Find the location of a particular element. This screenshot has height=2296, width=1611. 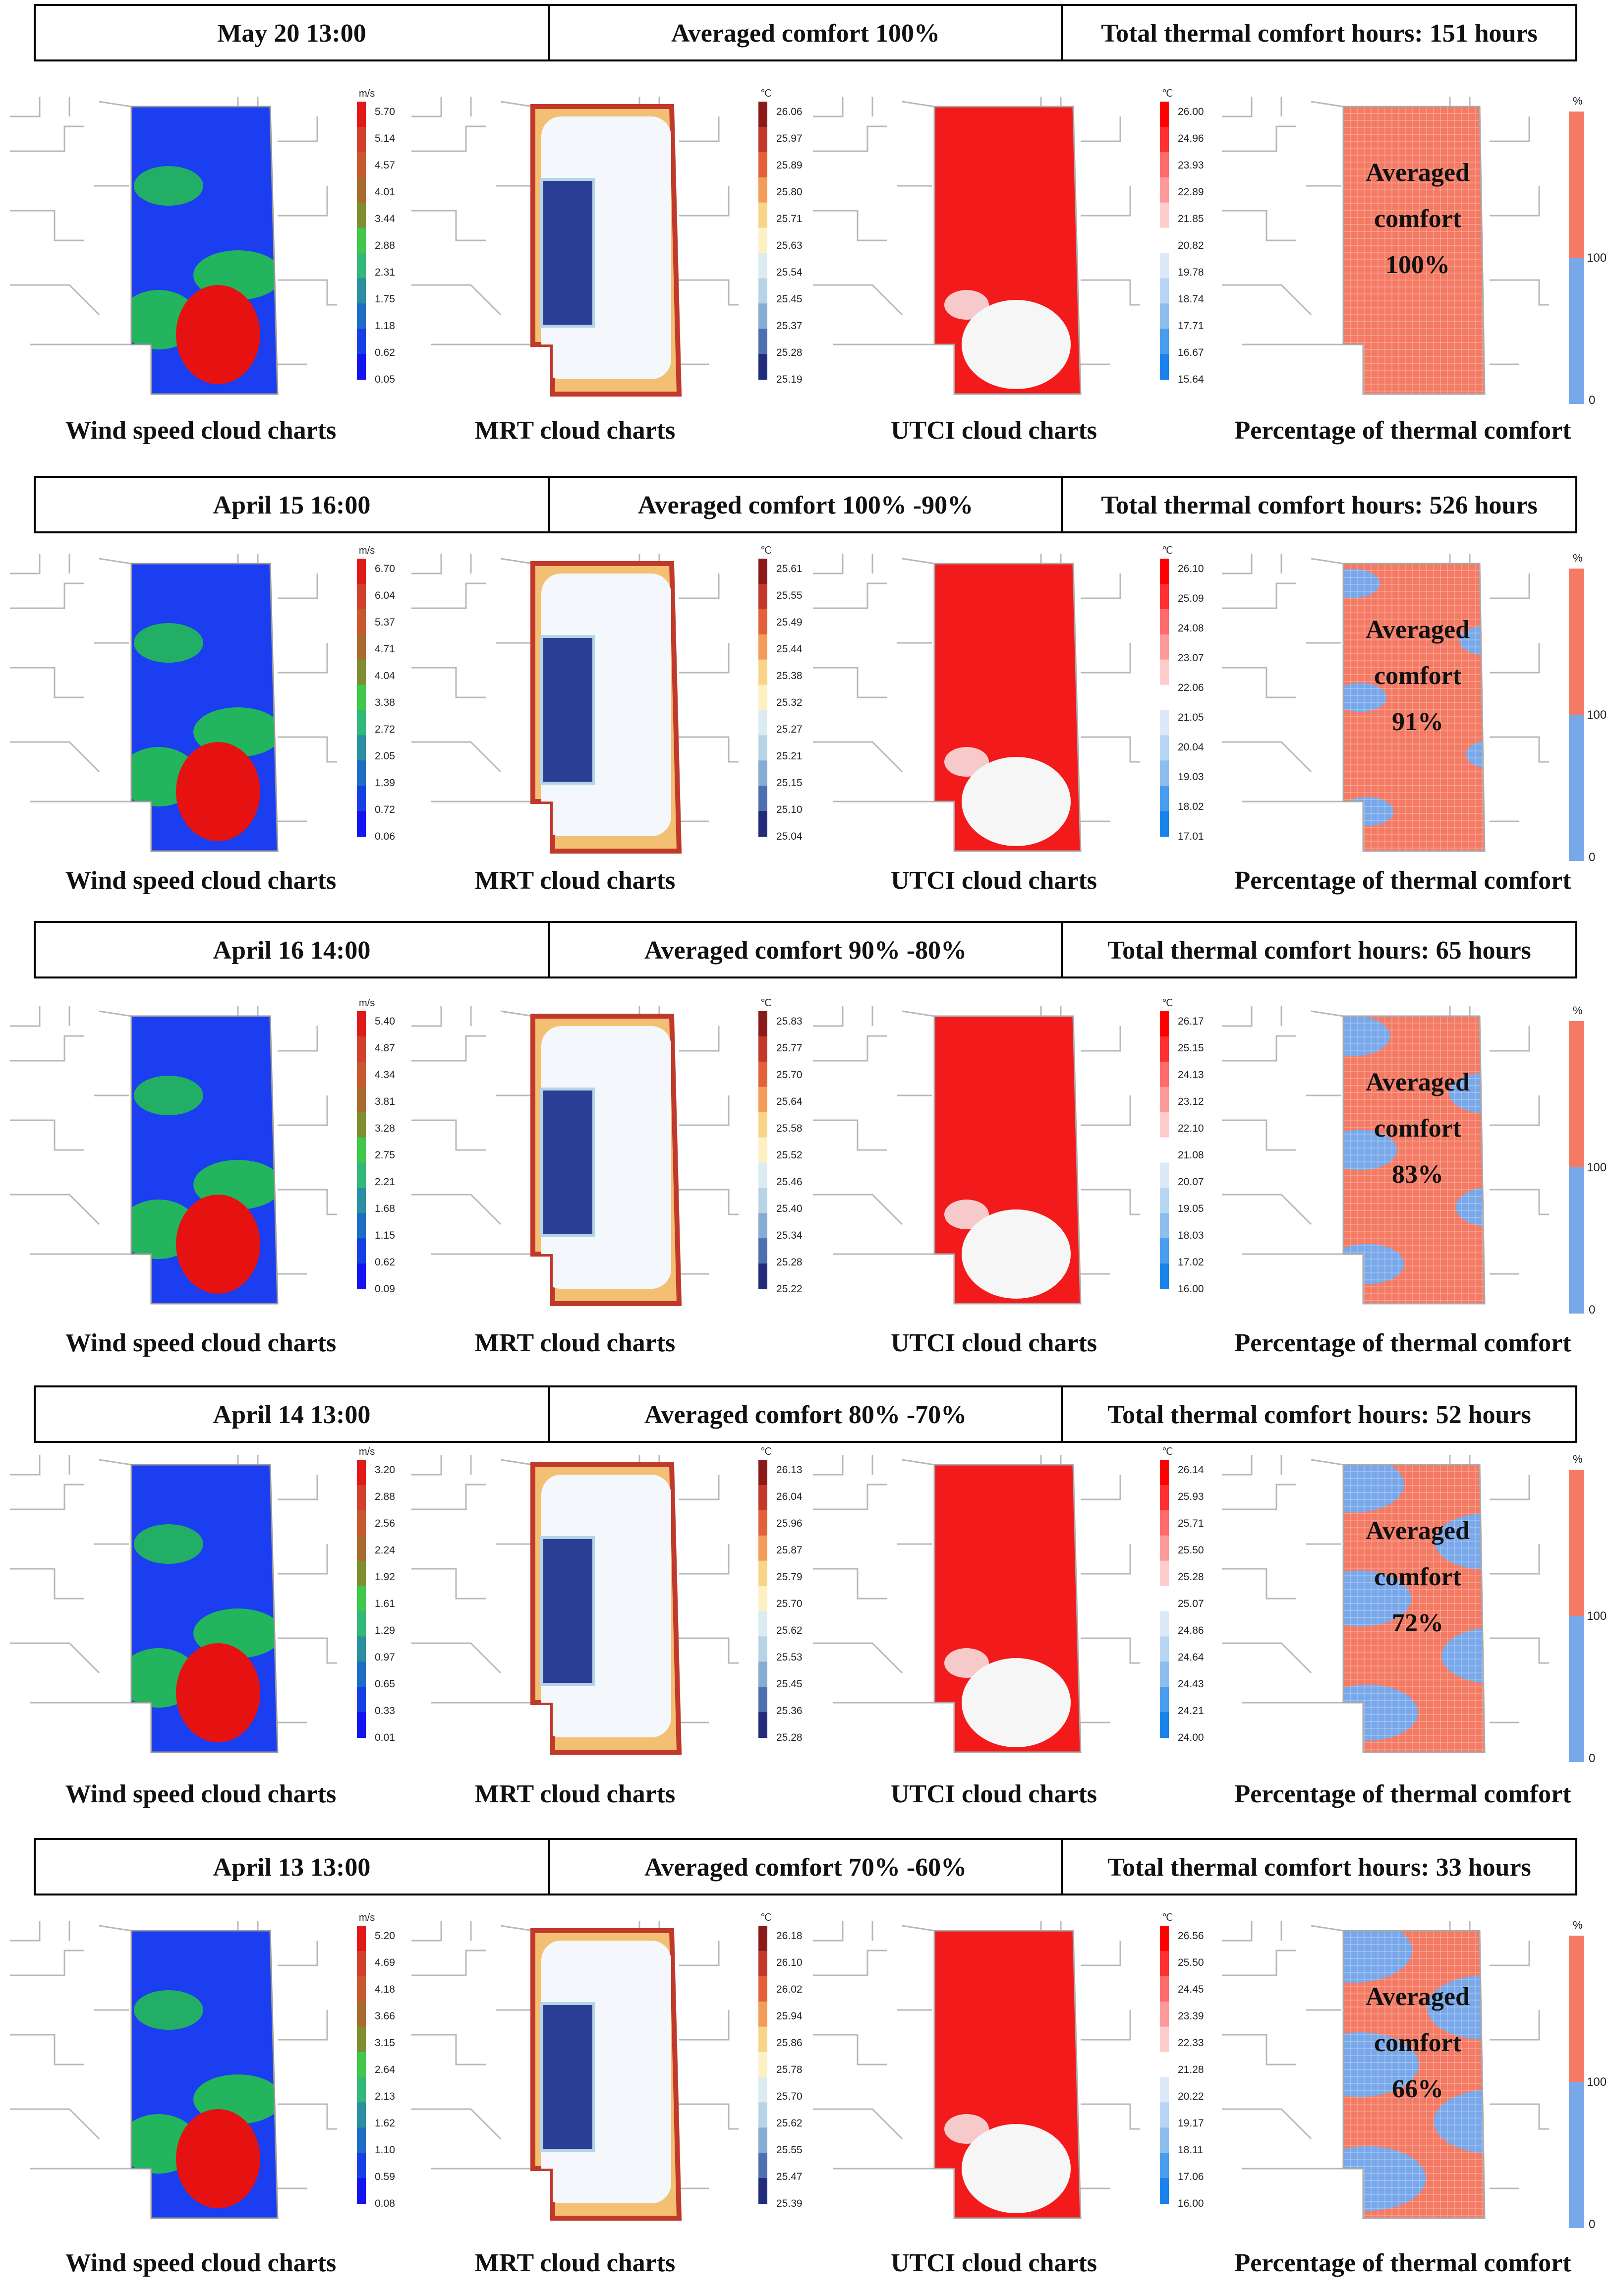

colorbar-tick-label: 1.18 is located at coordinates (385, 326).